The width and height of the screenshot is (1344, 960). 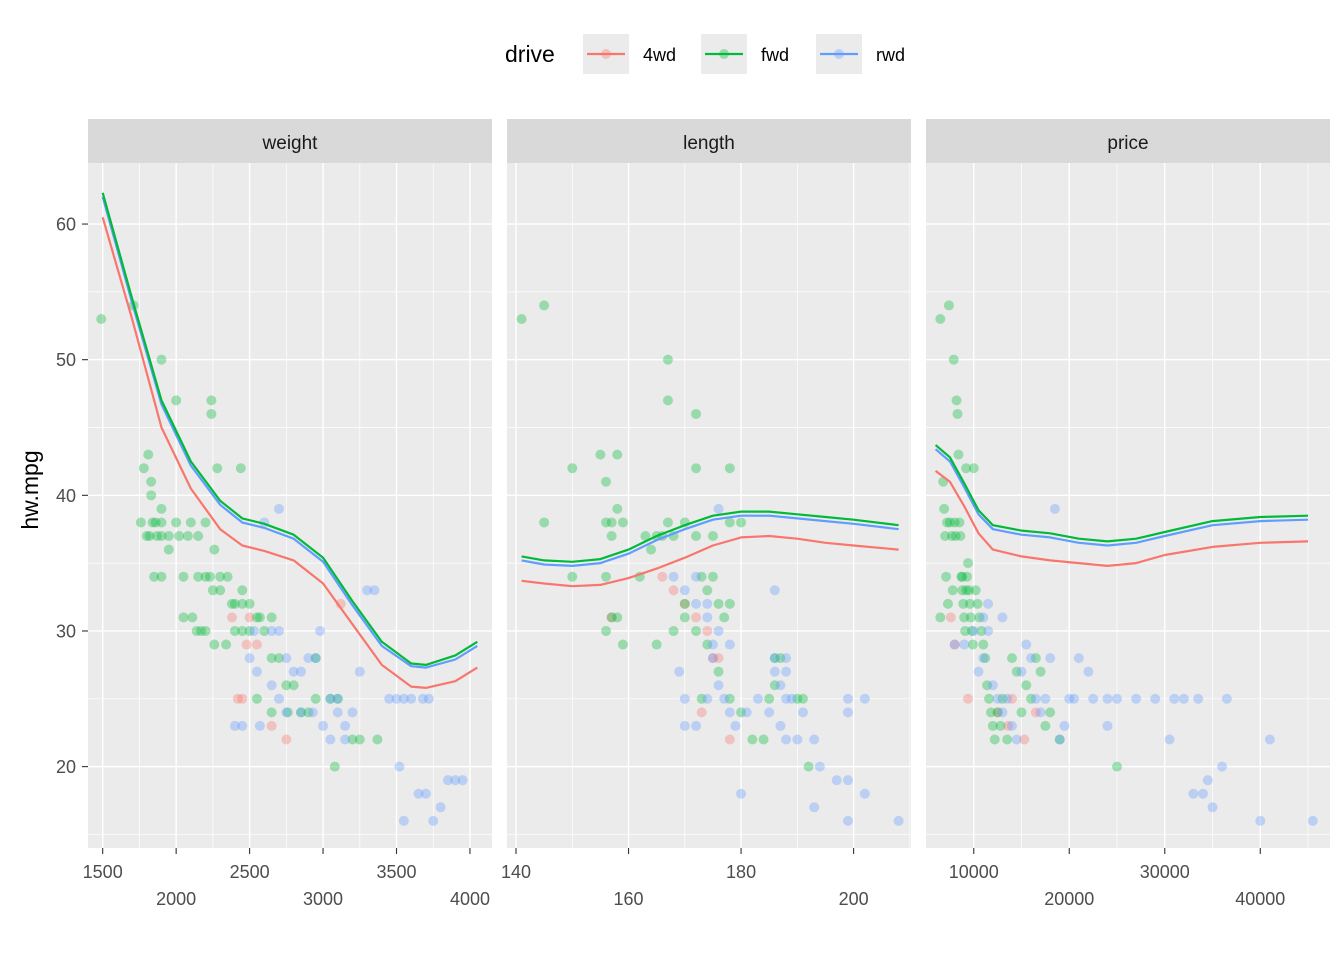 I want to click on smooth-line-4wd, so click(x=1121, y=518).